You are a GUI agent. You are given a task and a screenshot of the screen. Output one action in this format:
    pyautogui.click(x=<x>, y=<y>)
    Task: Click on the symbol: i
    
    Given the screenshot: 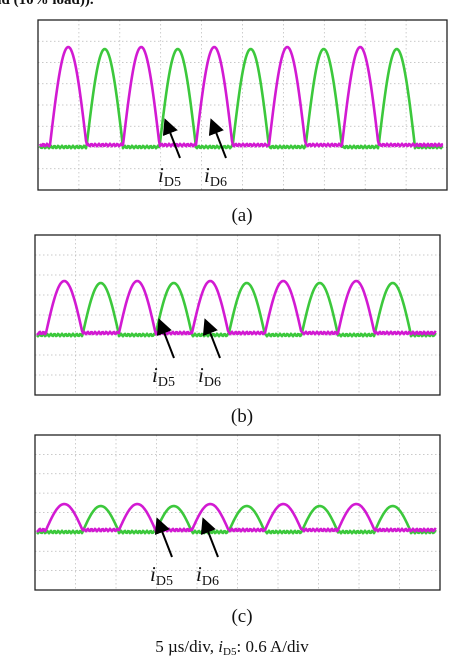 What is the action you would take?
    pyautogui.click(x=220, y=646)
    